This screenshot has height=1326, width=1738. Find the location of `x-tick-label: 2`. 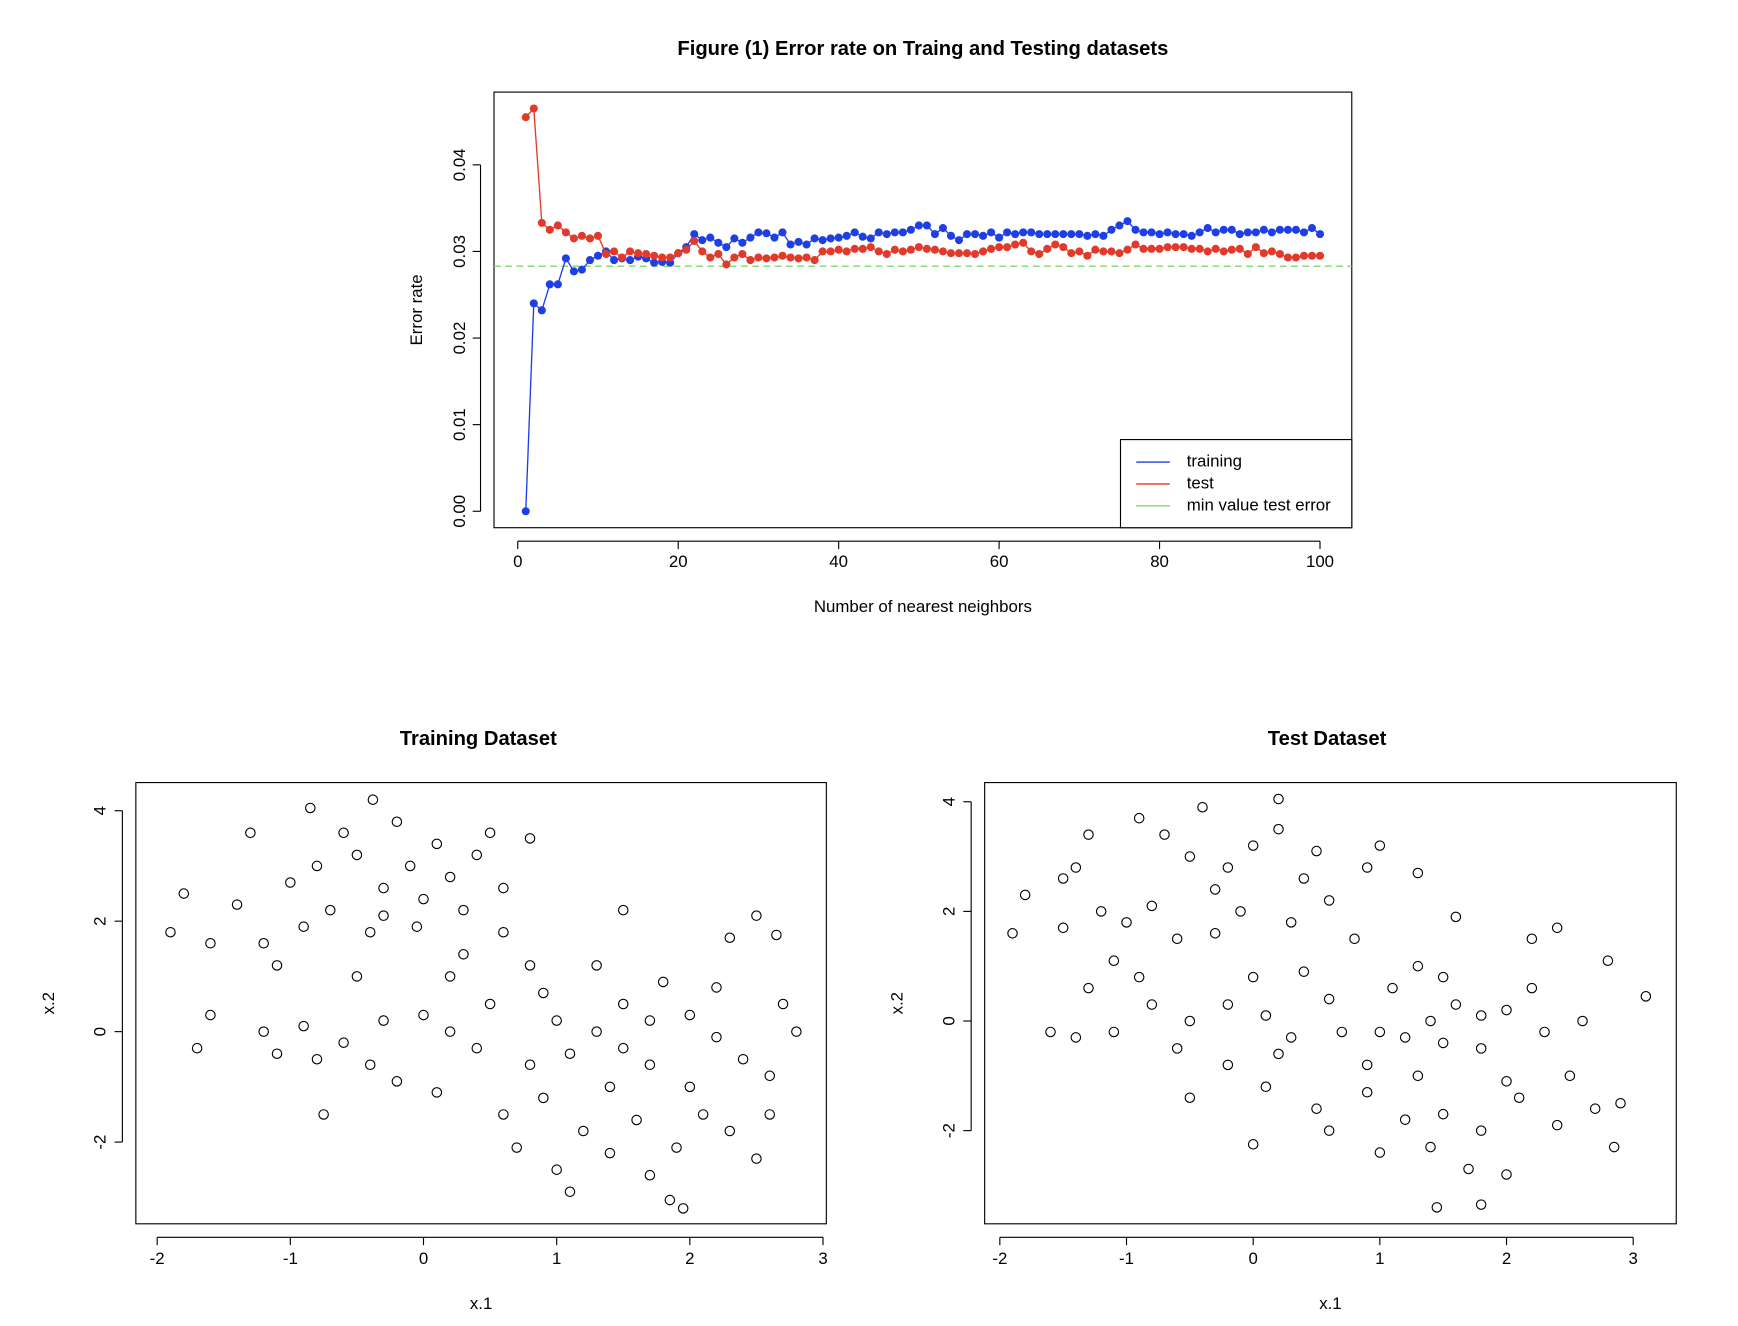

x-tick-label: 2 is located at coordinates (689, 1258).